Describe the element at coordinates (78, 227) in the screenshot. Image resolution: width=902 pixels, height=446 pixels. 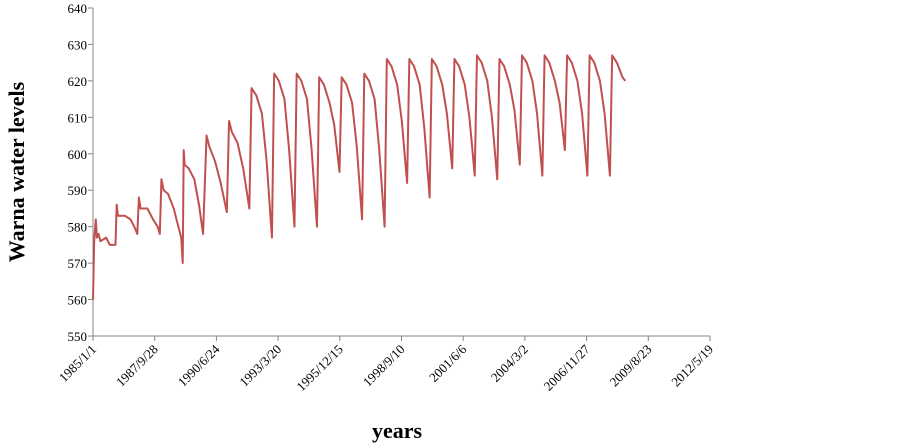
I see `y-tick-label: 580` at that location.